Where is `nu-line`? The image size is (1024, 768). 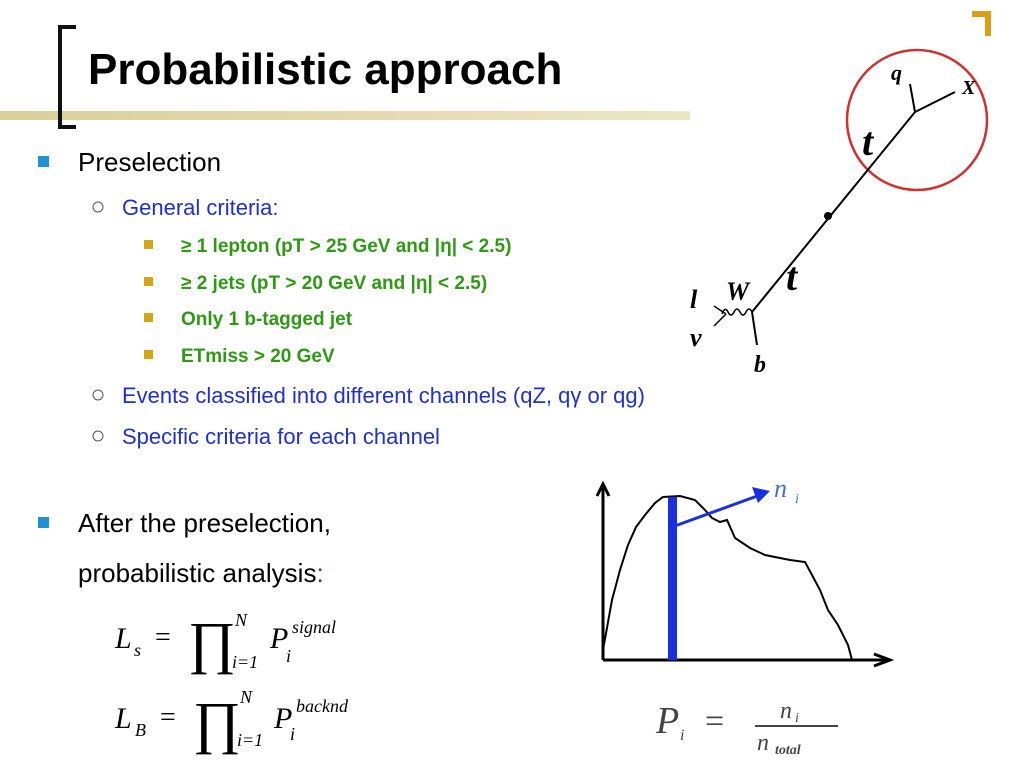
nu-line is located at coordinates (720, 320).